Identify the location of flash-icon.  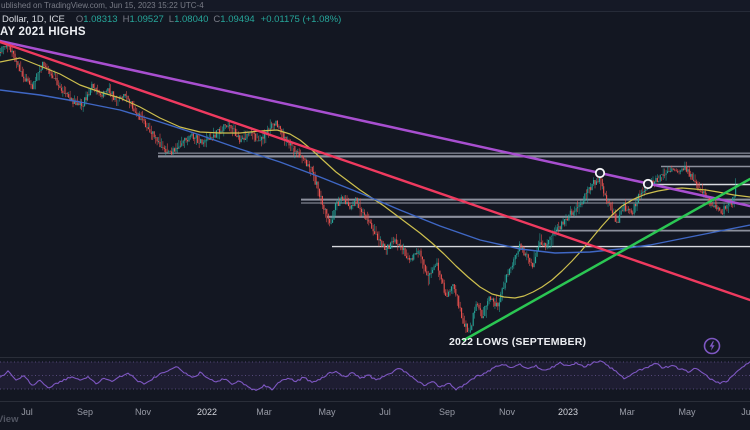
(712, 346).